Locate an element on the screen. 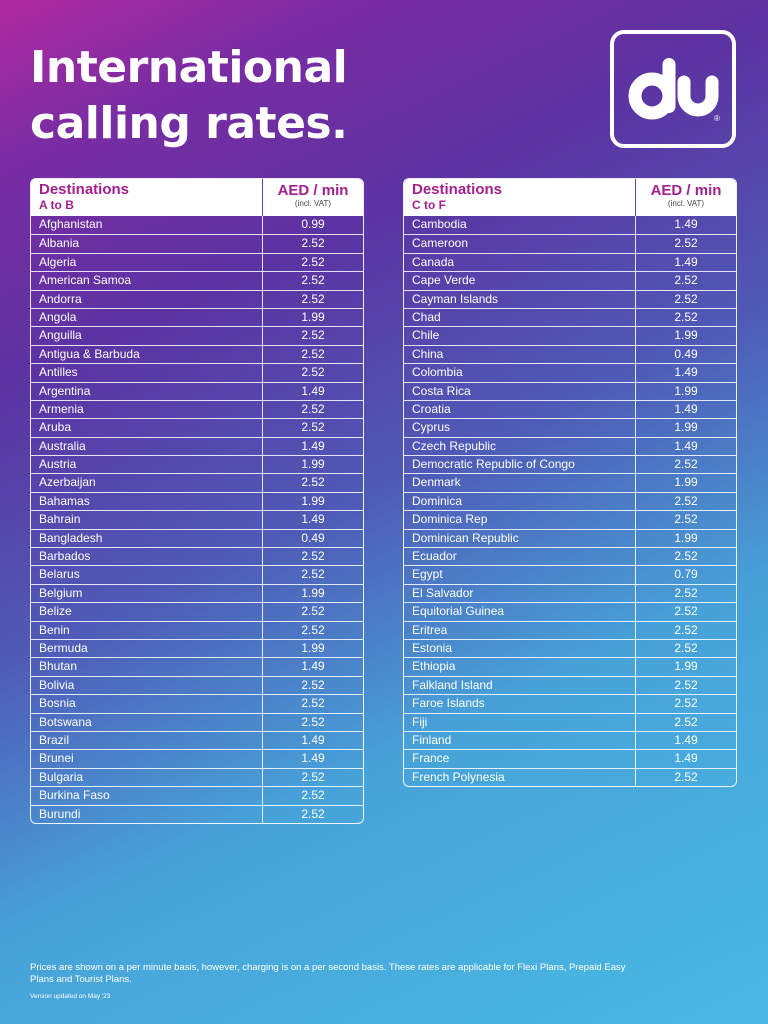  table-row: Aruba 2.52 is located at coordinates (197, 427).